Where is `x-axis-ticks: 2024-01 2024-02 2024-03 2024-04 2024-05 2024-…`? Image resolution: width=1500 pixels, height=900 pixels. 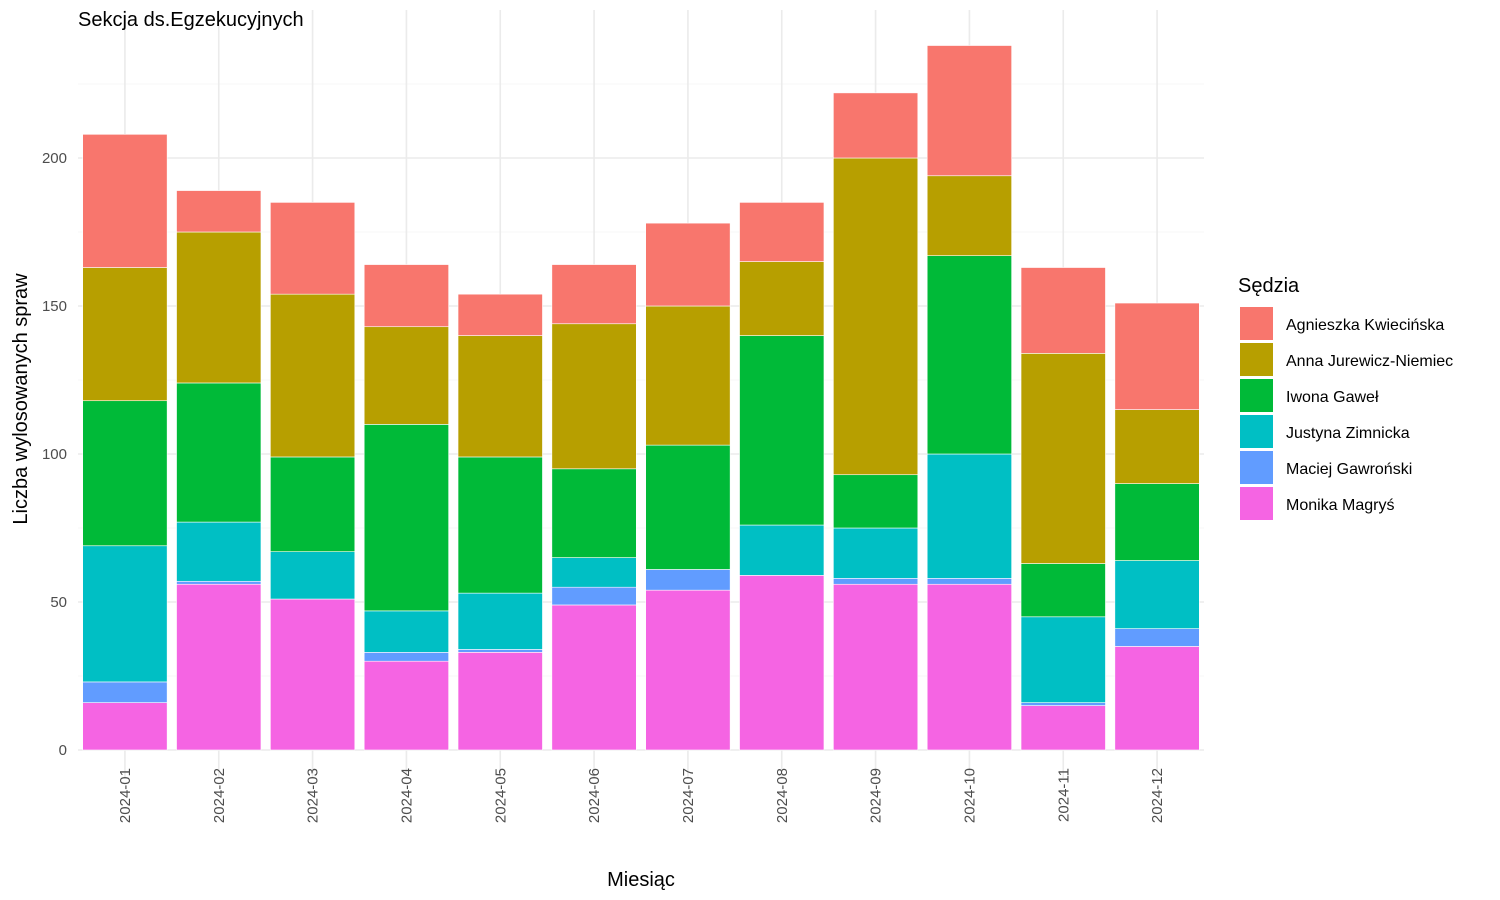
x-axis-ticks: 2024-01 2024-02 2024-03 2024-04 2024-05 2024-… is located at coordinates (641, 795).